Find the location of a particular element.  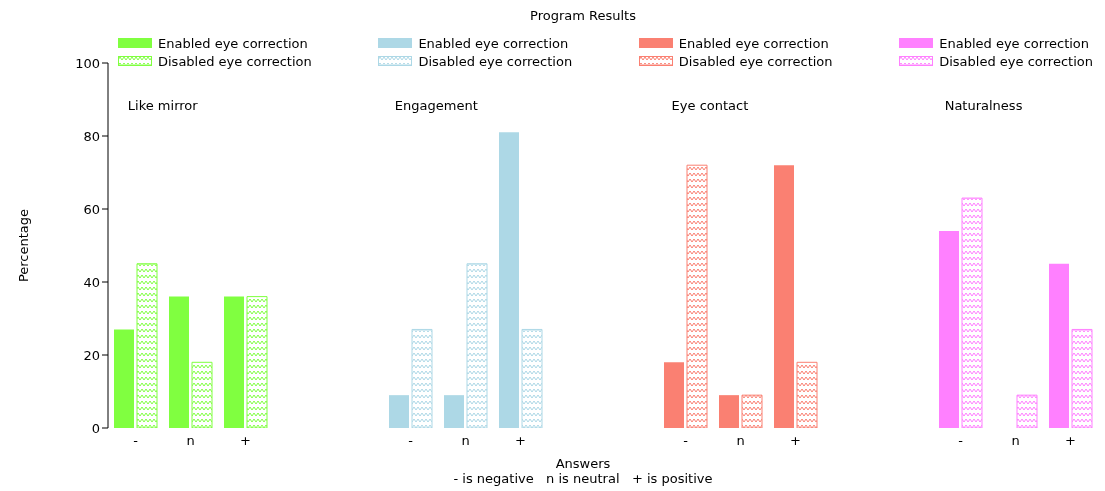

y-tick-label: 40 is located at coordinates (91, 282).